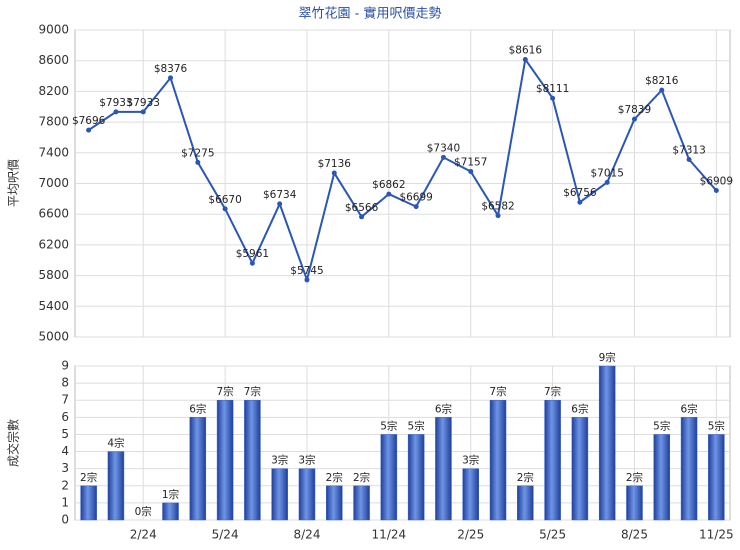 The height and width of the screenshot is (550, 740). Describe the element at coordinates (307, 535) in the screenshot. I see `x-tick-label: 8/24` at that location.